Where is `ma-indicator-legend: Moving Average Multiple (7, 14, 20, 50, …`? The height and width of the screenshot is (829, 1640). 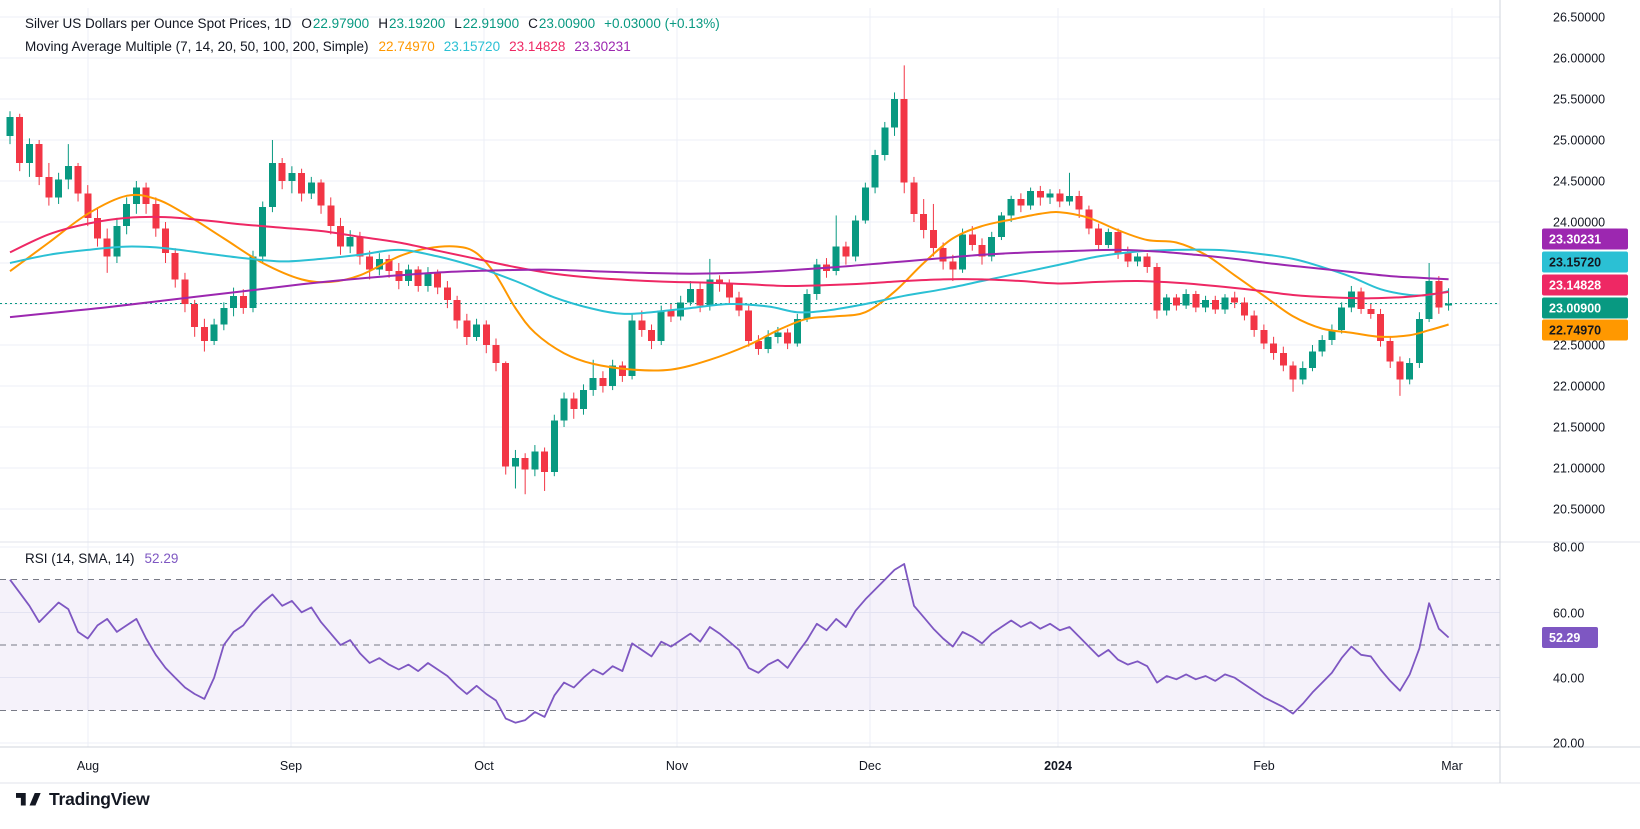
ma-indicator-legend: Moving Average Multiple (7, 14, 20, 50, … is located at coordinates (372, 46).